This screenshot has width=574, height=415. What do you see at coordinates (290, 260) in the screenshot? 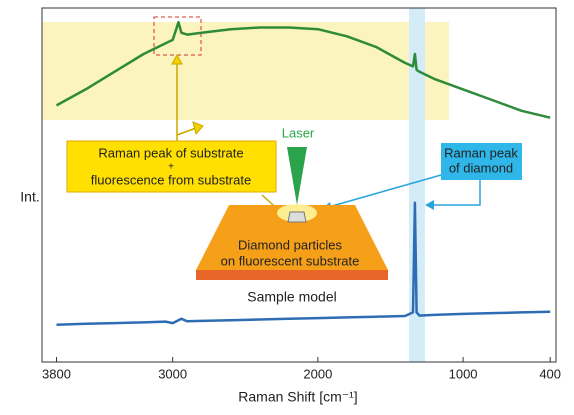
I see `sample-label: on fluorescent substrate` at bounding box center [290, 260].